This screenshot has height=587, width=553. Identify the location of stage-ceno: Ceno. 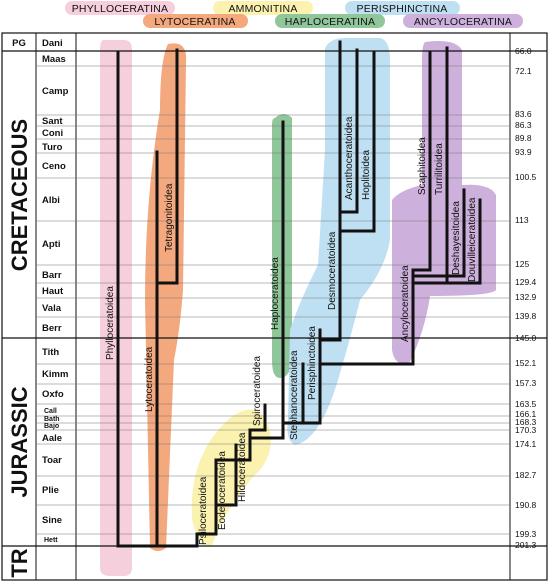
(54, 166).